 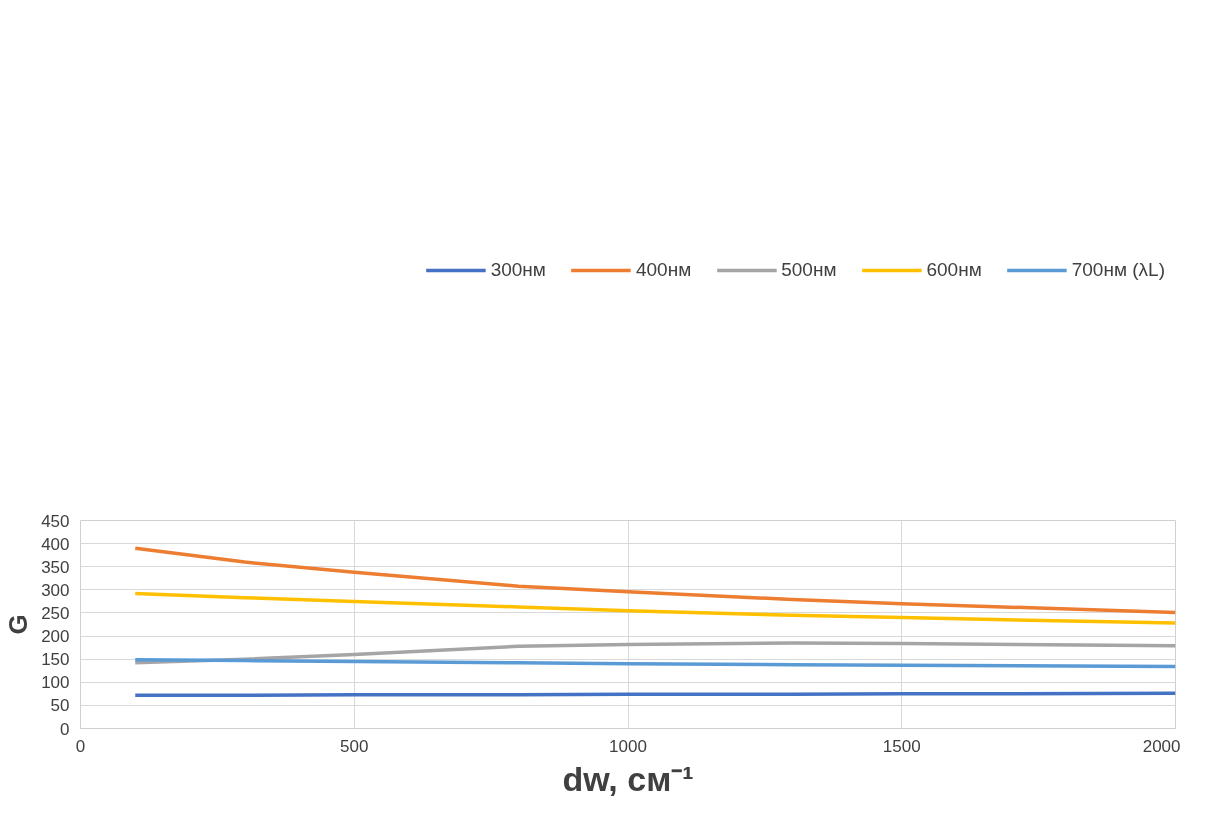 I want to click on y-tick-label: 100, so click(x=55, y=683).